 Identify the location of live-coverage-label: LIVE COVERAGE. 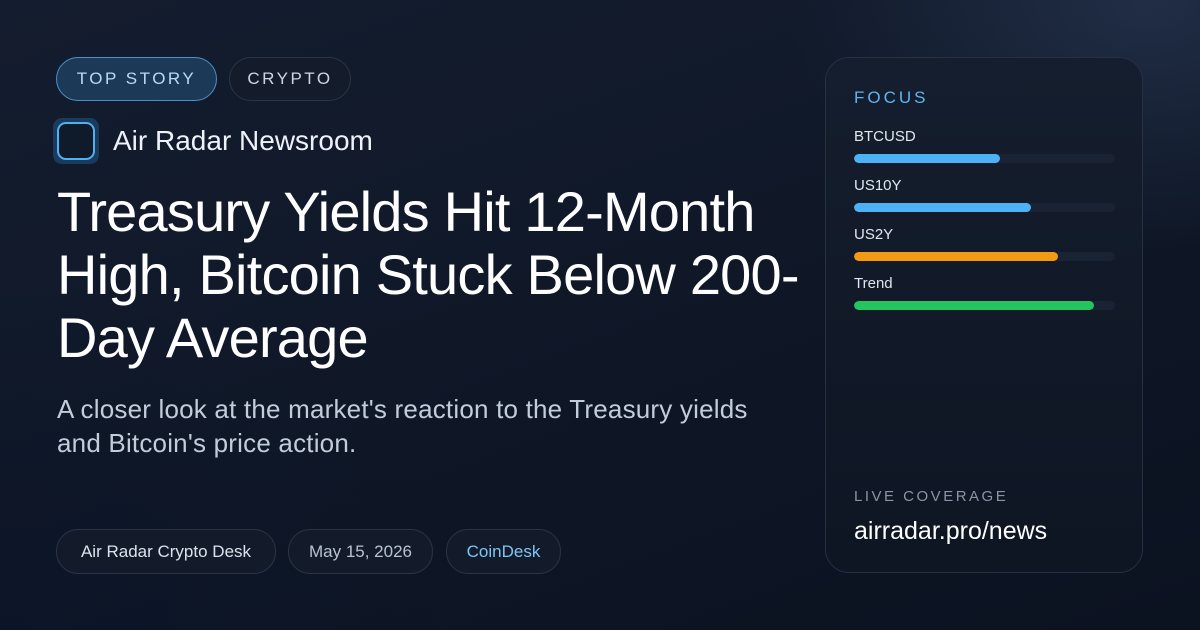
(931, 496).